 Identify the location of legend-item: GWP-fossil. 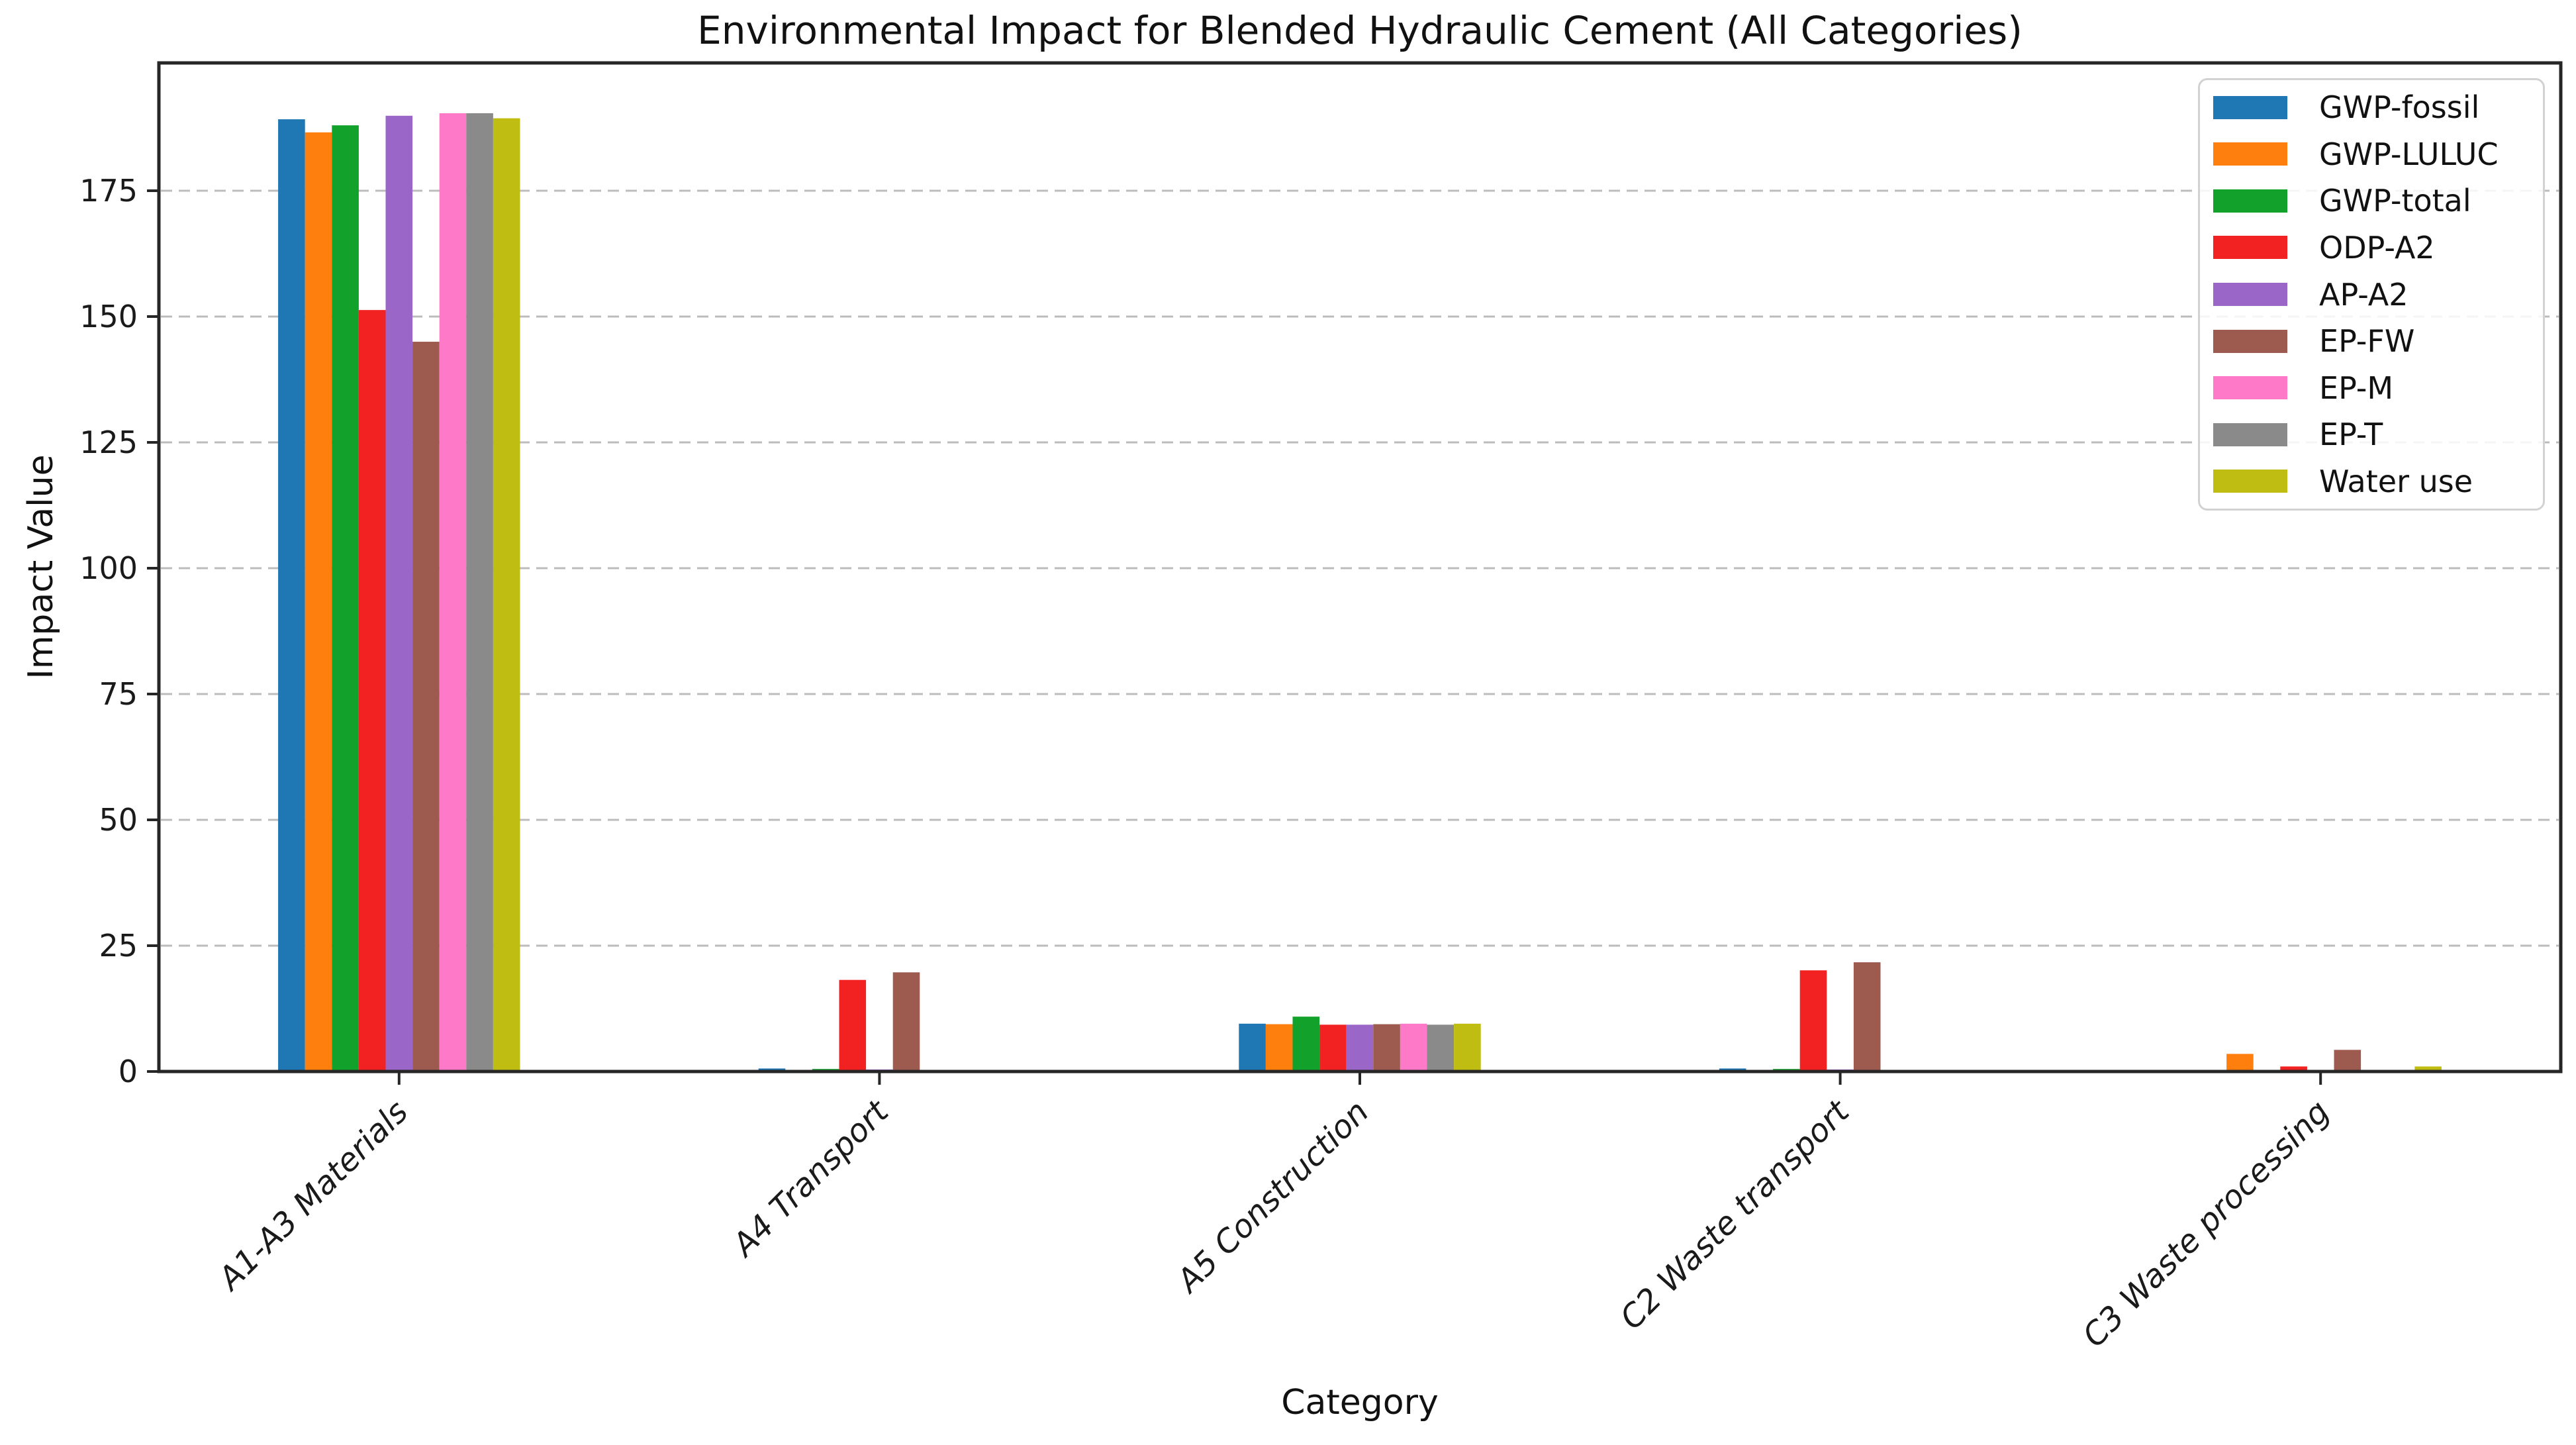
(2378, 107).